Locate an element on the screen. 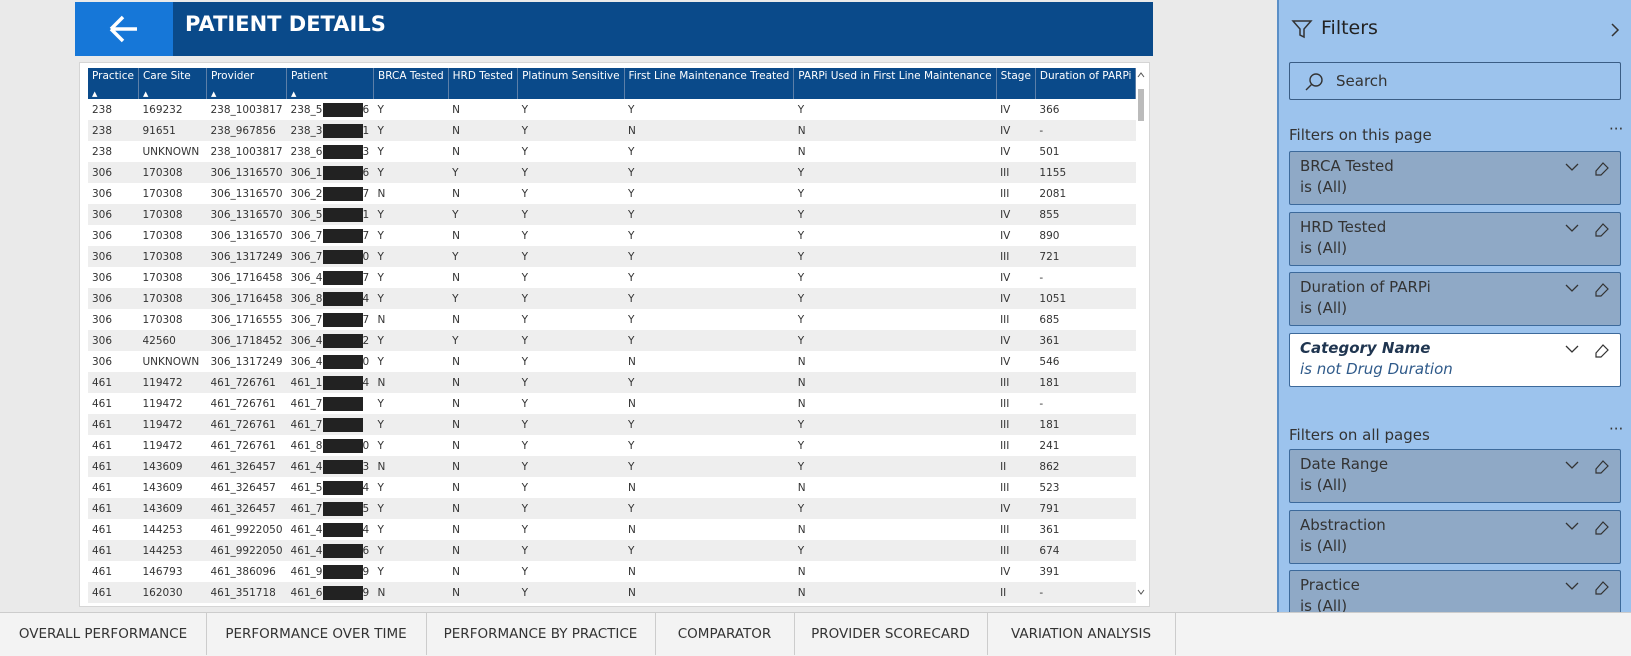  filter-card: Duration of PARPi is (All) is located at coordinates (1455, 299).